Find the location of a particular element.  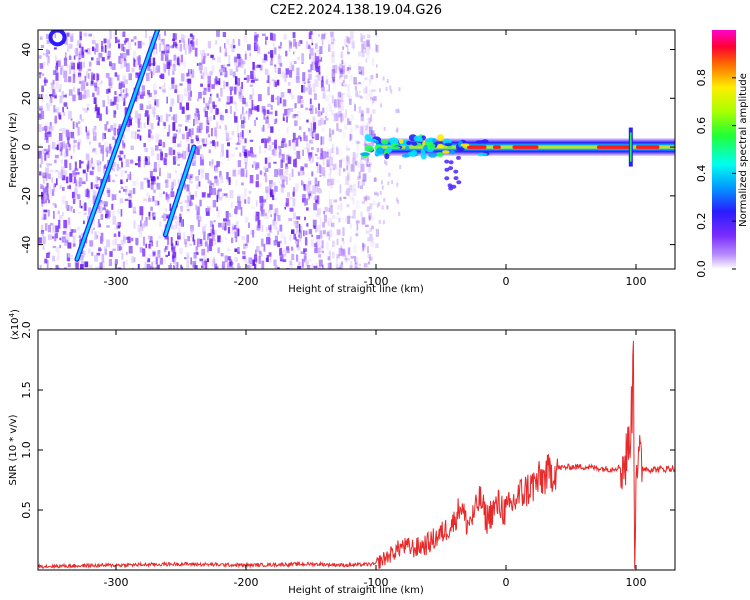

x-tick-label: -300 is located at coordinates (116, 582).